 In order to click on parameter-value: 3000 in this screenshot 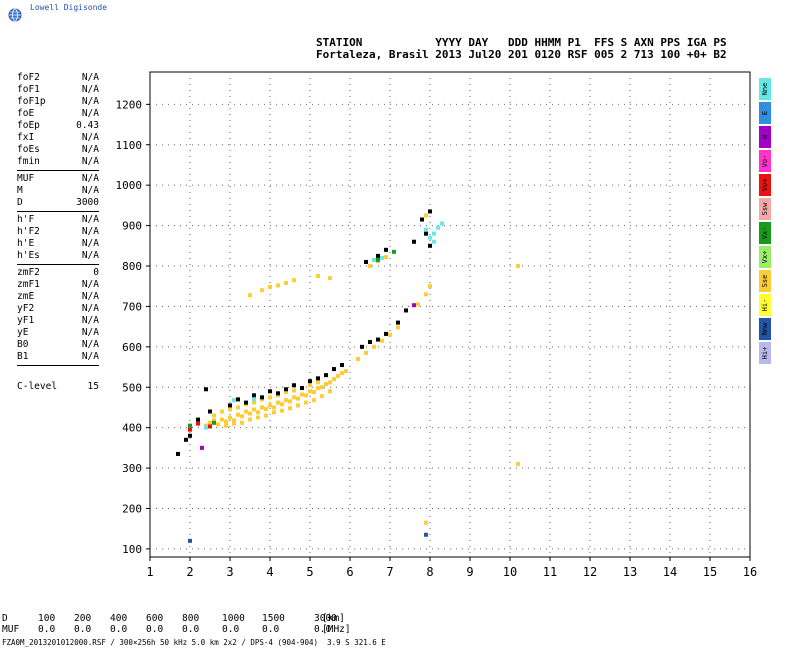, I will do `click(87, 202)`.